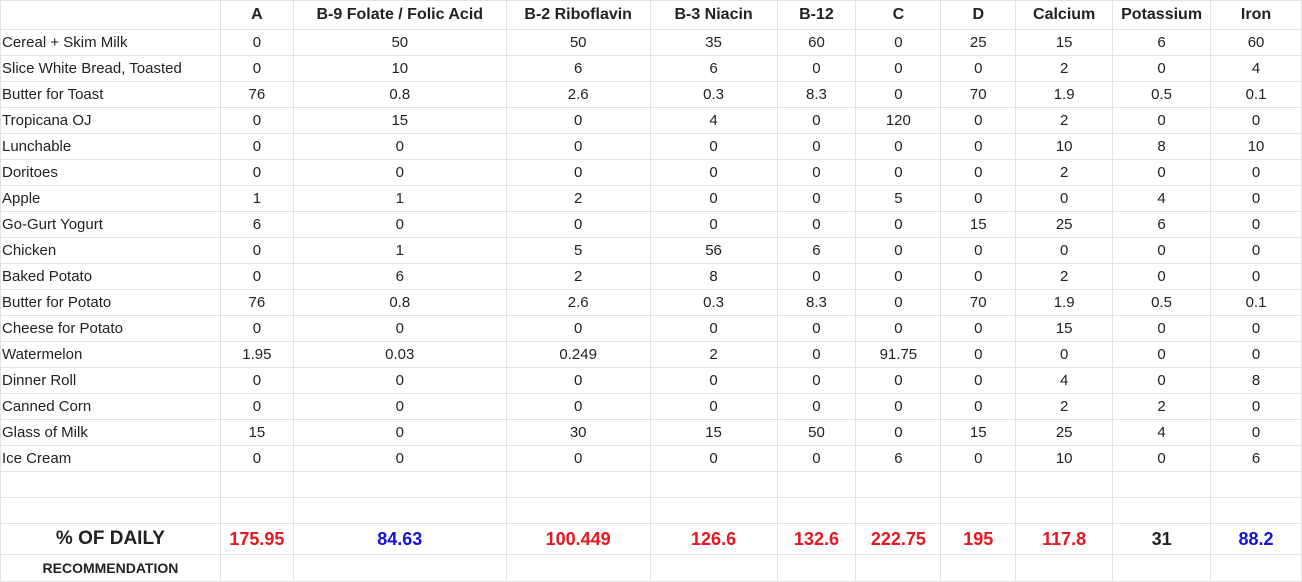  I want to click on column-header: B-2 Riboflavin, so click(578, 15).